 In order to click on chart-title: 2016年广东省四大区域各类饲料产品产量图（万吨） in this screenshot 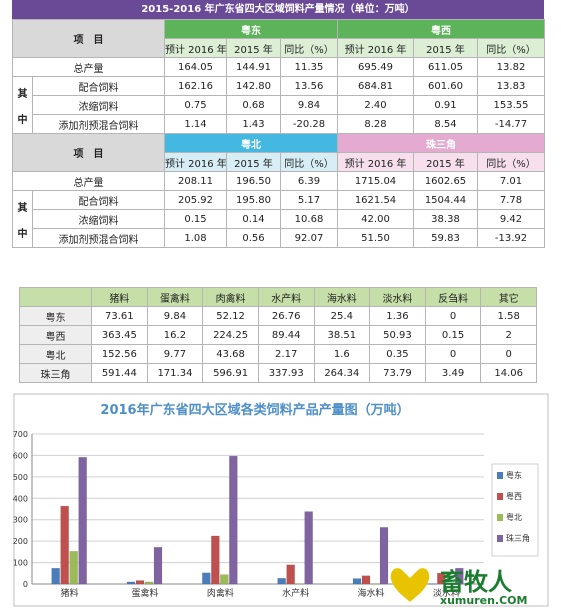, I will do `click(254, 410)`.